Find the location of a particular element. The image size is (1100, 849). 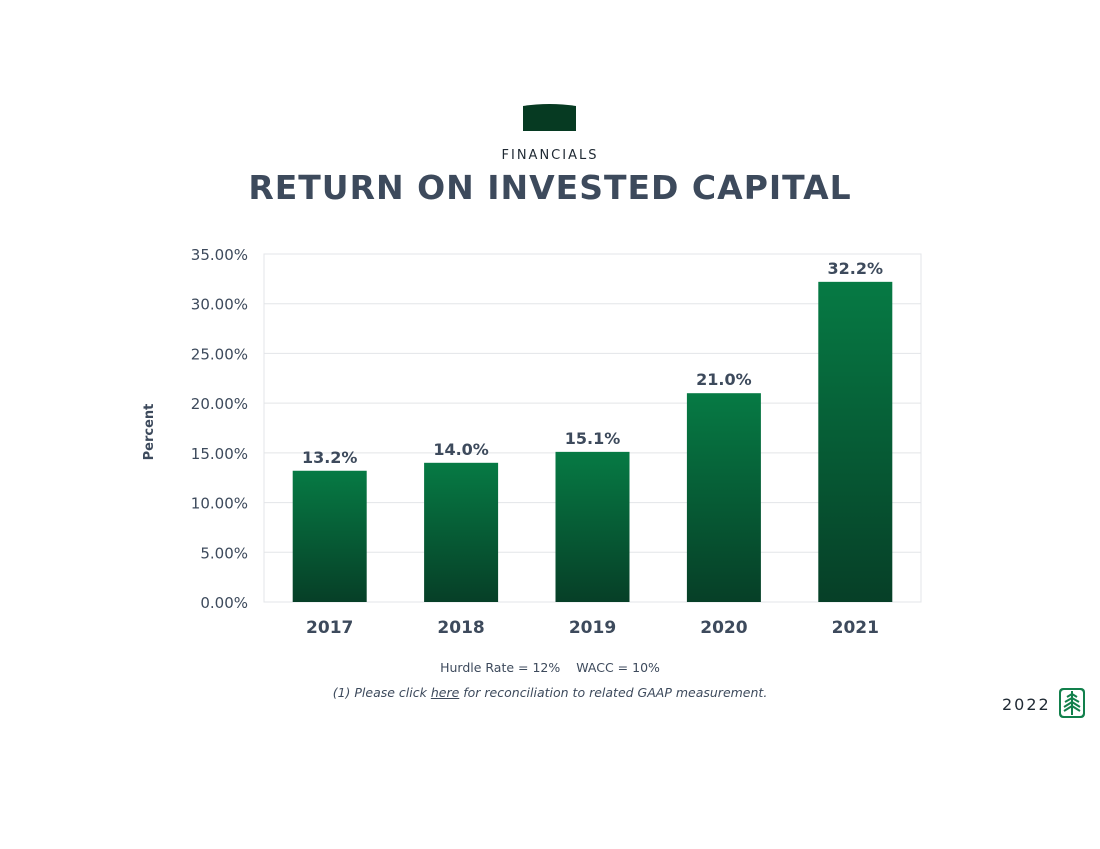

bar-2018 is located at coordinates (461, 532).